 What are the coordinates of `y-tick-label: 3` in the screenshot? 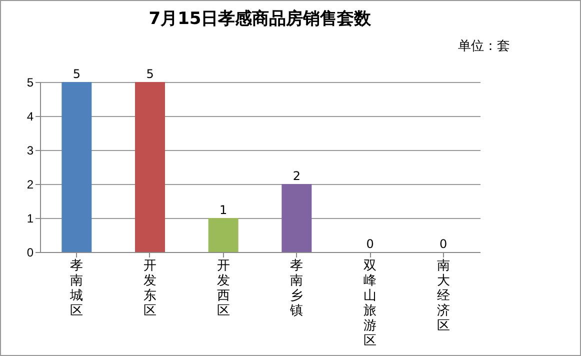 It's located at (30, 151).